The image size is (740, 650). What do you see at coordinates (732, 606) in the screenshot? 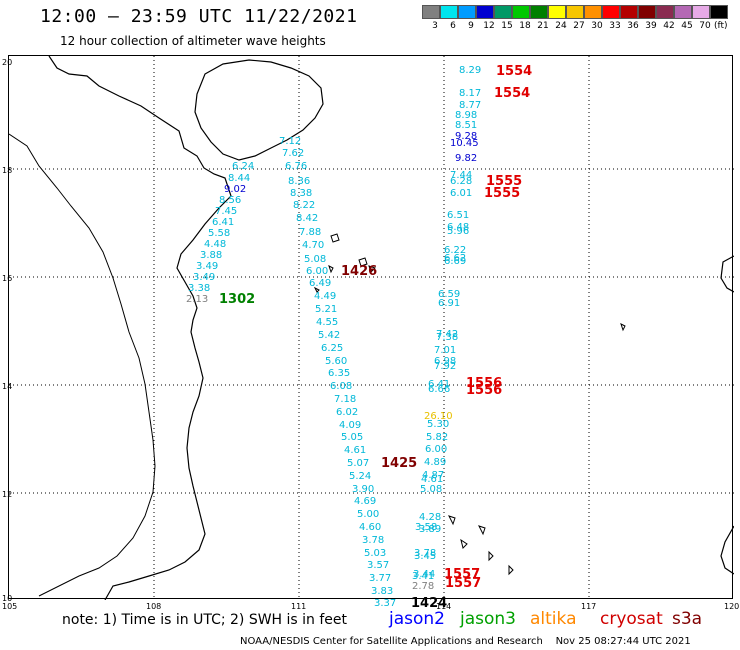
I see `longitude-label: 120` at bounding box center [732, 606].